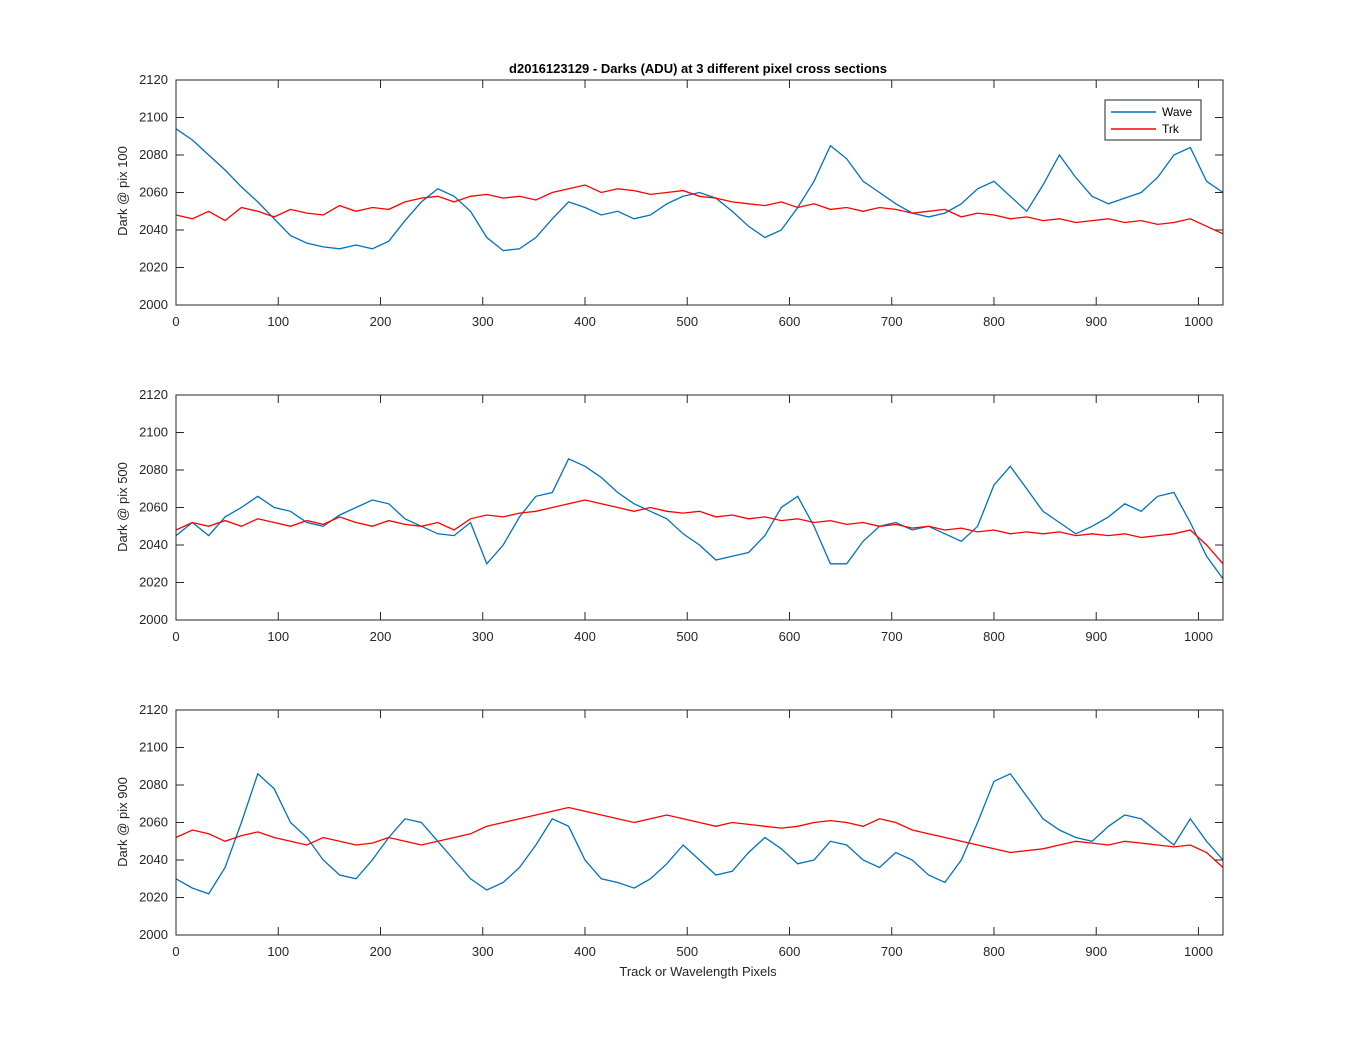  I want to click on legend-box, so click(1153, 120).